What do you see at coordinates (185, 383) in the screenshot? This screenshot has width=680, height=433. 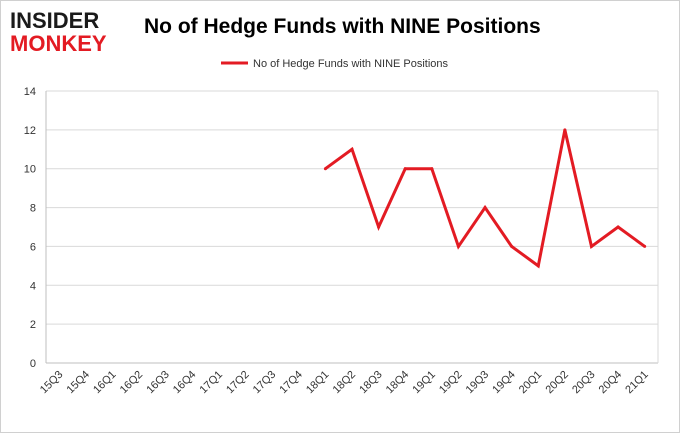 I see `x-tick-label: 16Q4` at bounding box center [185, 383].